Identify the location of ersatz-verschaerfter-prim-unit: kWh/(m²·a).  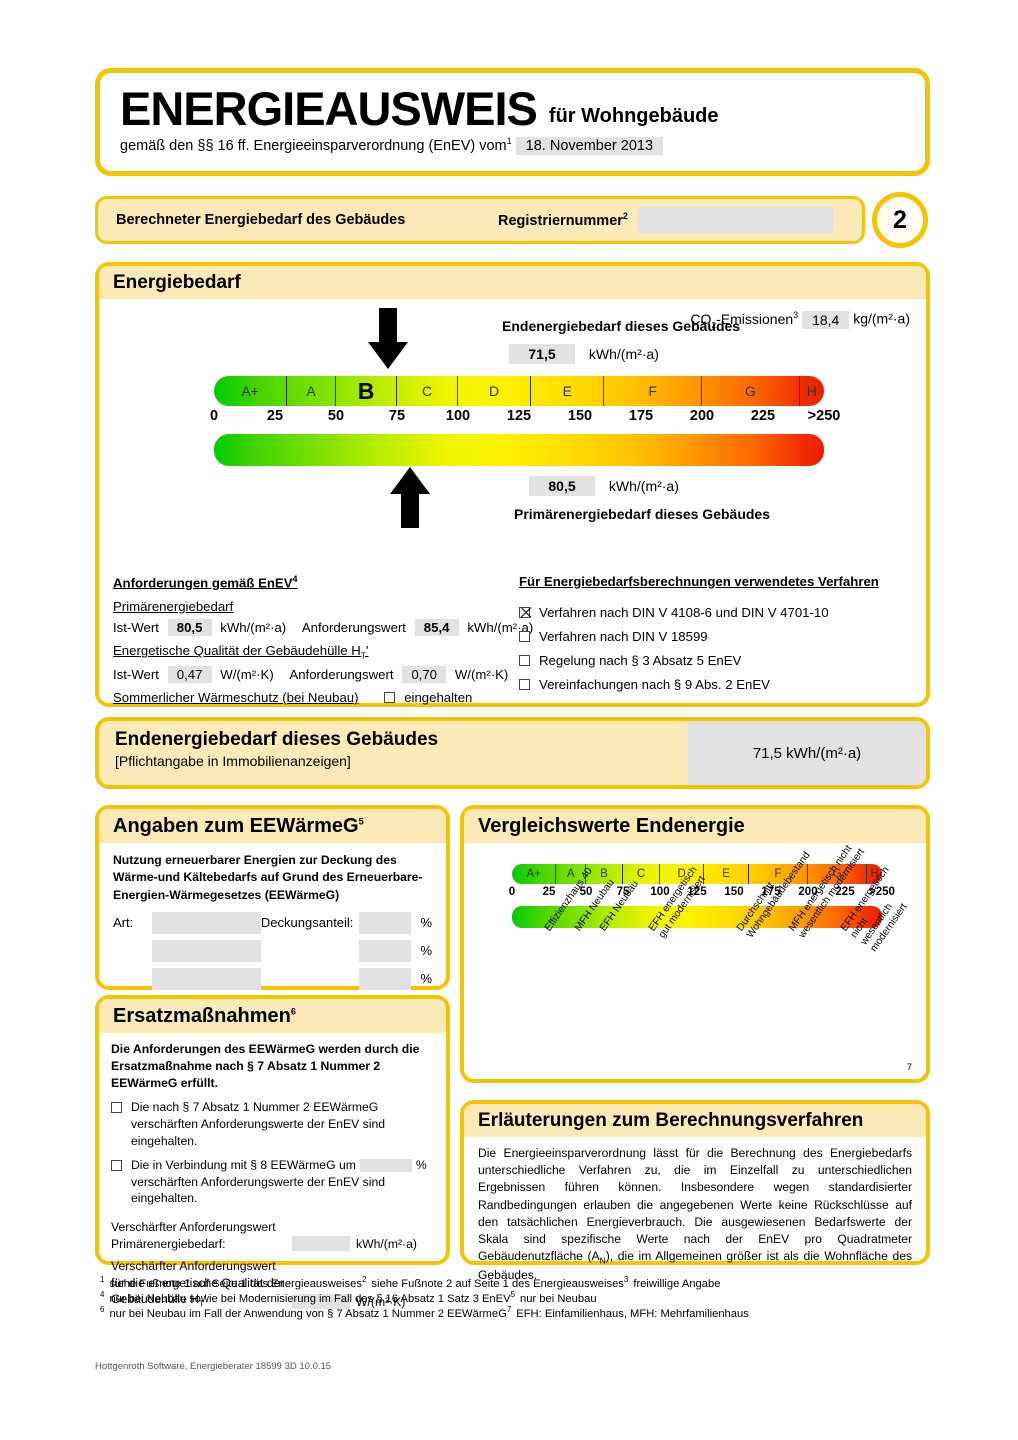
(386, 1243).